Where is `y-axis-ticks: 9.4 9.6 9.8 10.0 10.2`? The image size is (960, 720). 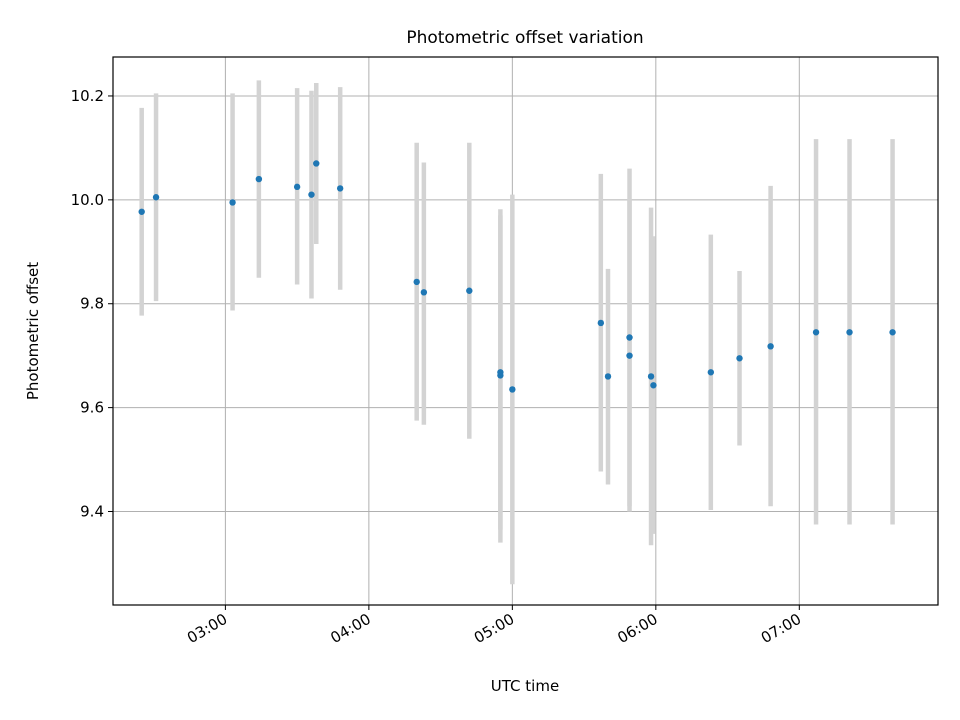
y-axis-ticks: 9.4 9.6 9.8 10.0 10.2 is located at coordinates (92, 304).